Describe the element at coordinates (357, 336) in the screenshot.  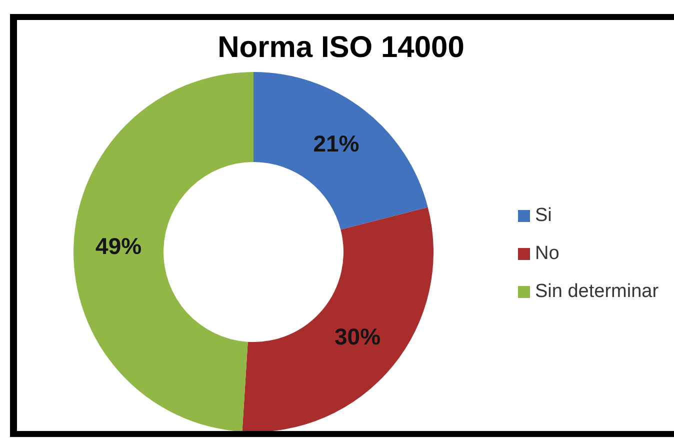
I see `data-label: 30%` at that location.